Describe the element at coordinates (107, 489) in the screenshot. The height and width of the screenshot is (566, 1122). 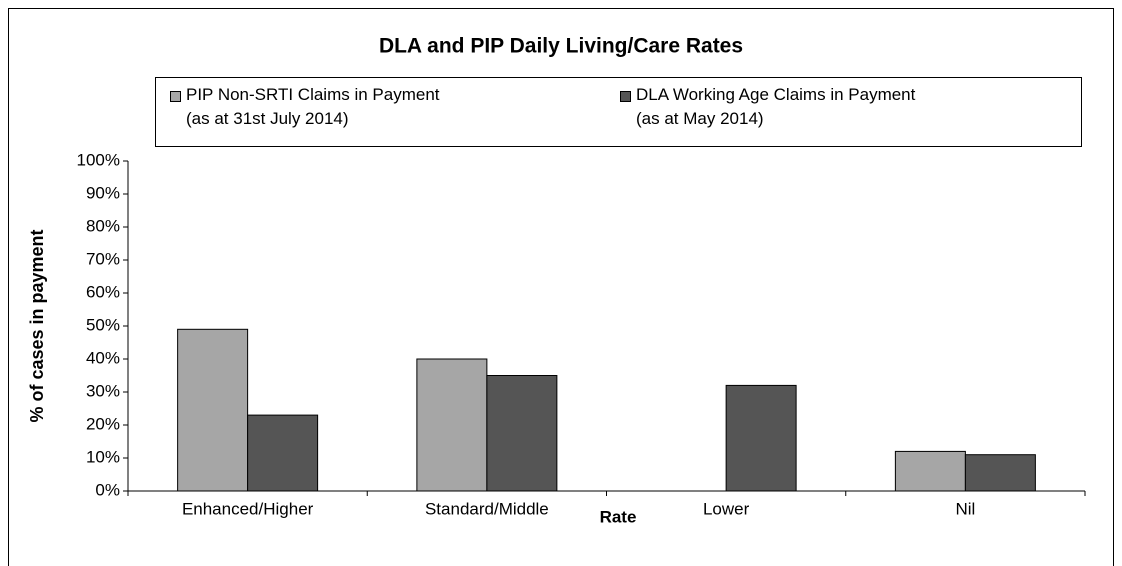
I see `y-tick-label: 0%` at that location.